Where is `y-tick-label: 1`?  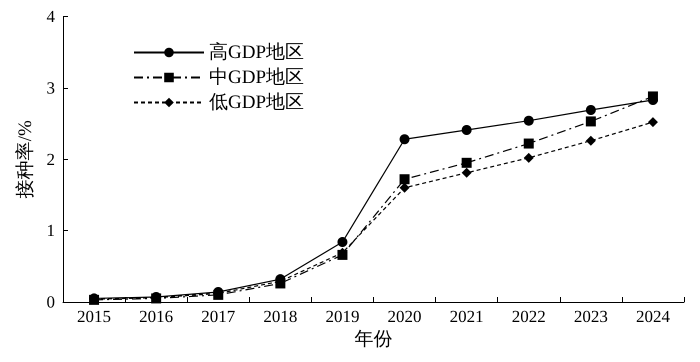
y-tick-label: 1 is located at coordinates (50, 230).